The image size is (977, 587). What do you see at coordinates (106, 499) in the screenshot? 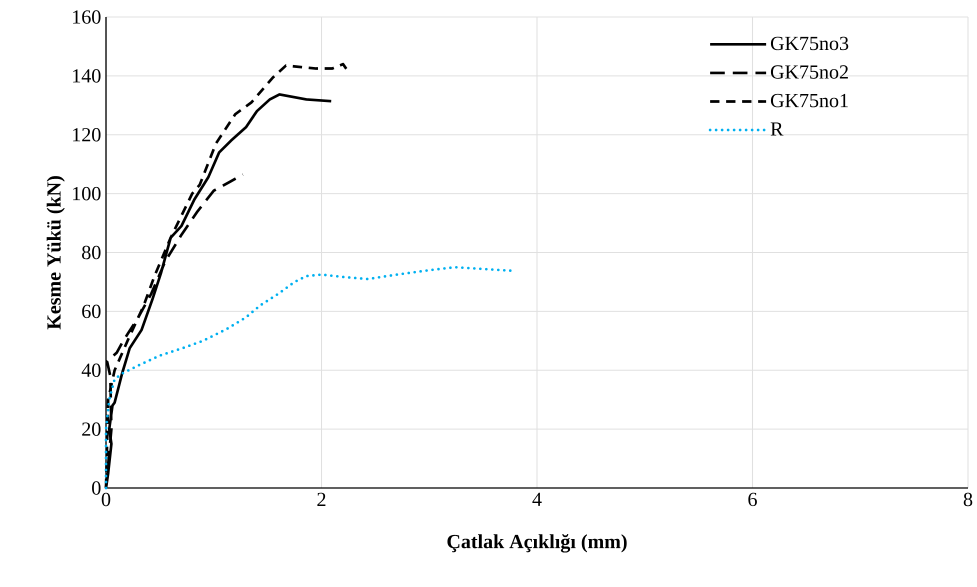
I see `x-tick-label: 0` at bounding box center [106, 499].